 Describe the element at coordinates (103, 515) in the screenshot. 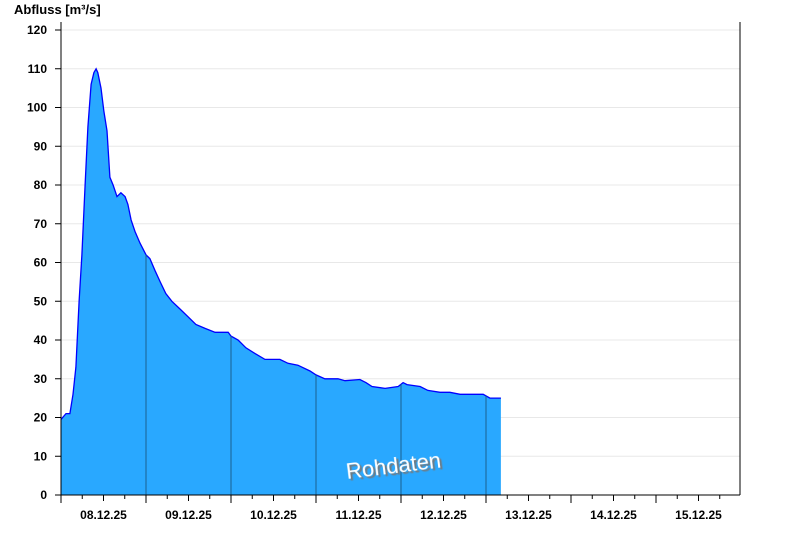

I see `x-tick-label: 08.12.25` at that location.